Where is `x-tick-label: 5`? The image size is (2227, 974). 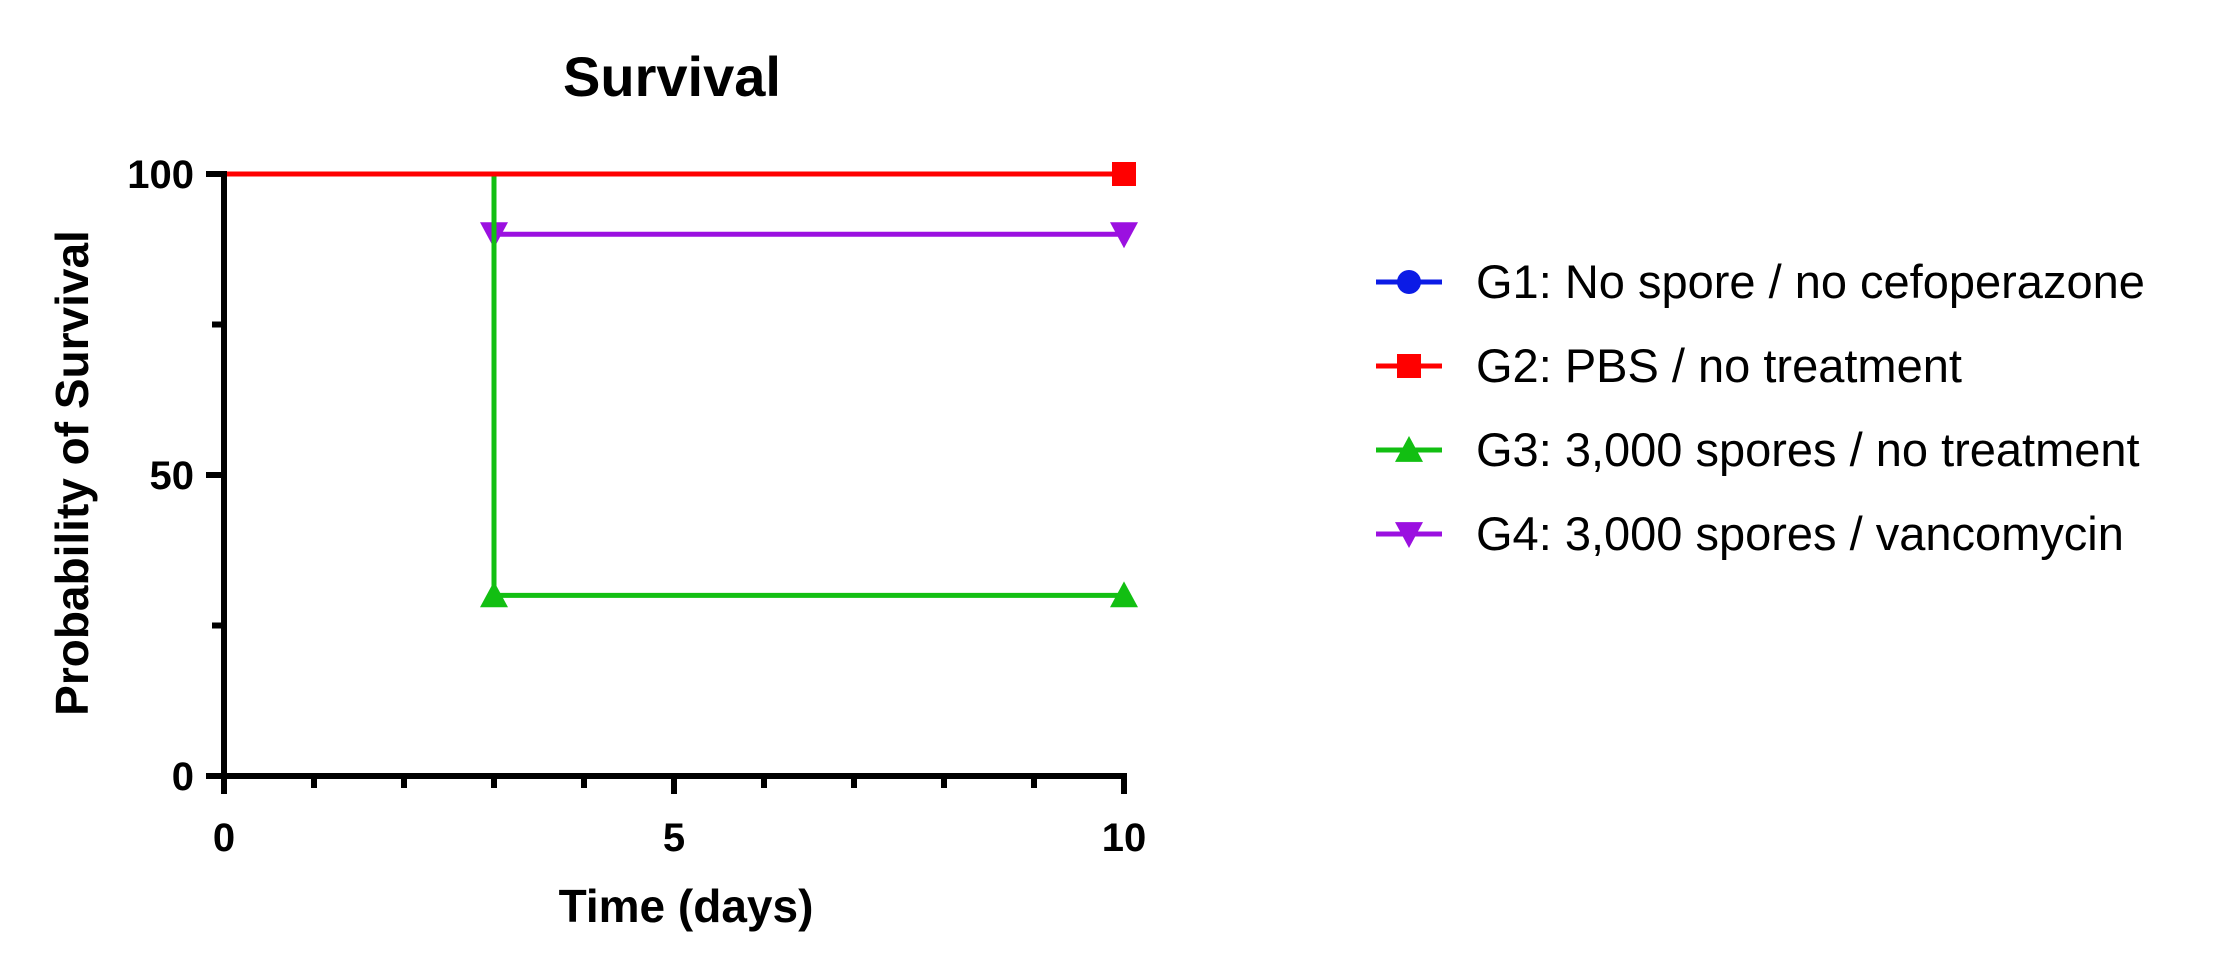 x-tick-label: 5 is located at coordinates (674, 838).